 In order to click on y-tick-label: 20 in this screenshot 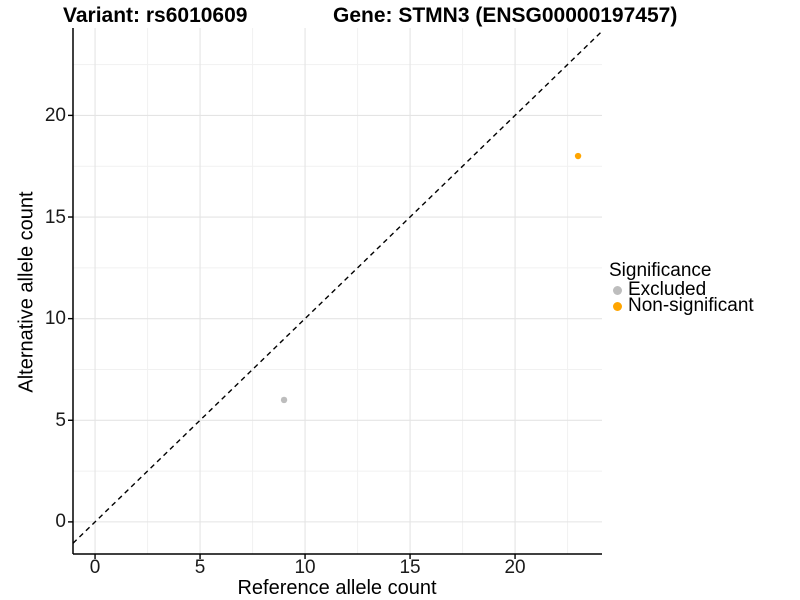, I will do `click(55, 115)`.